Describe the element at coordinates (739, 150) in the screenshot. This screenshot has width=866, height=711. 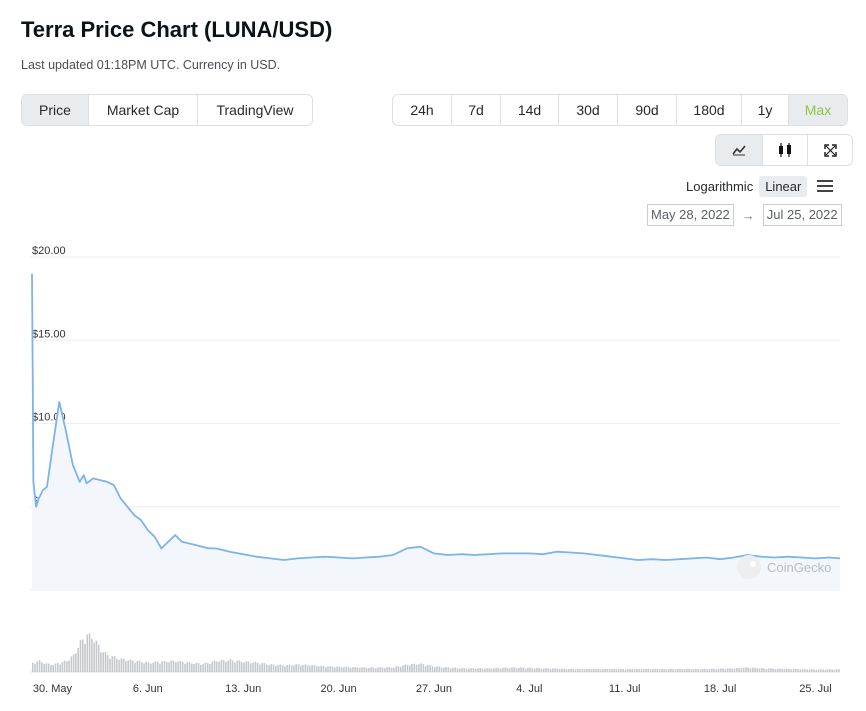
I see `line-chart-button` at that location.